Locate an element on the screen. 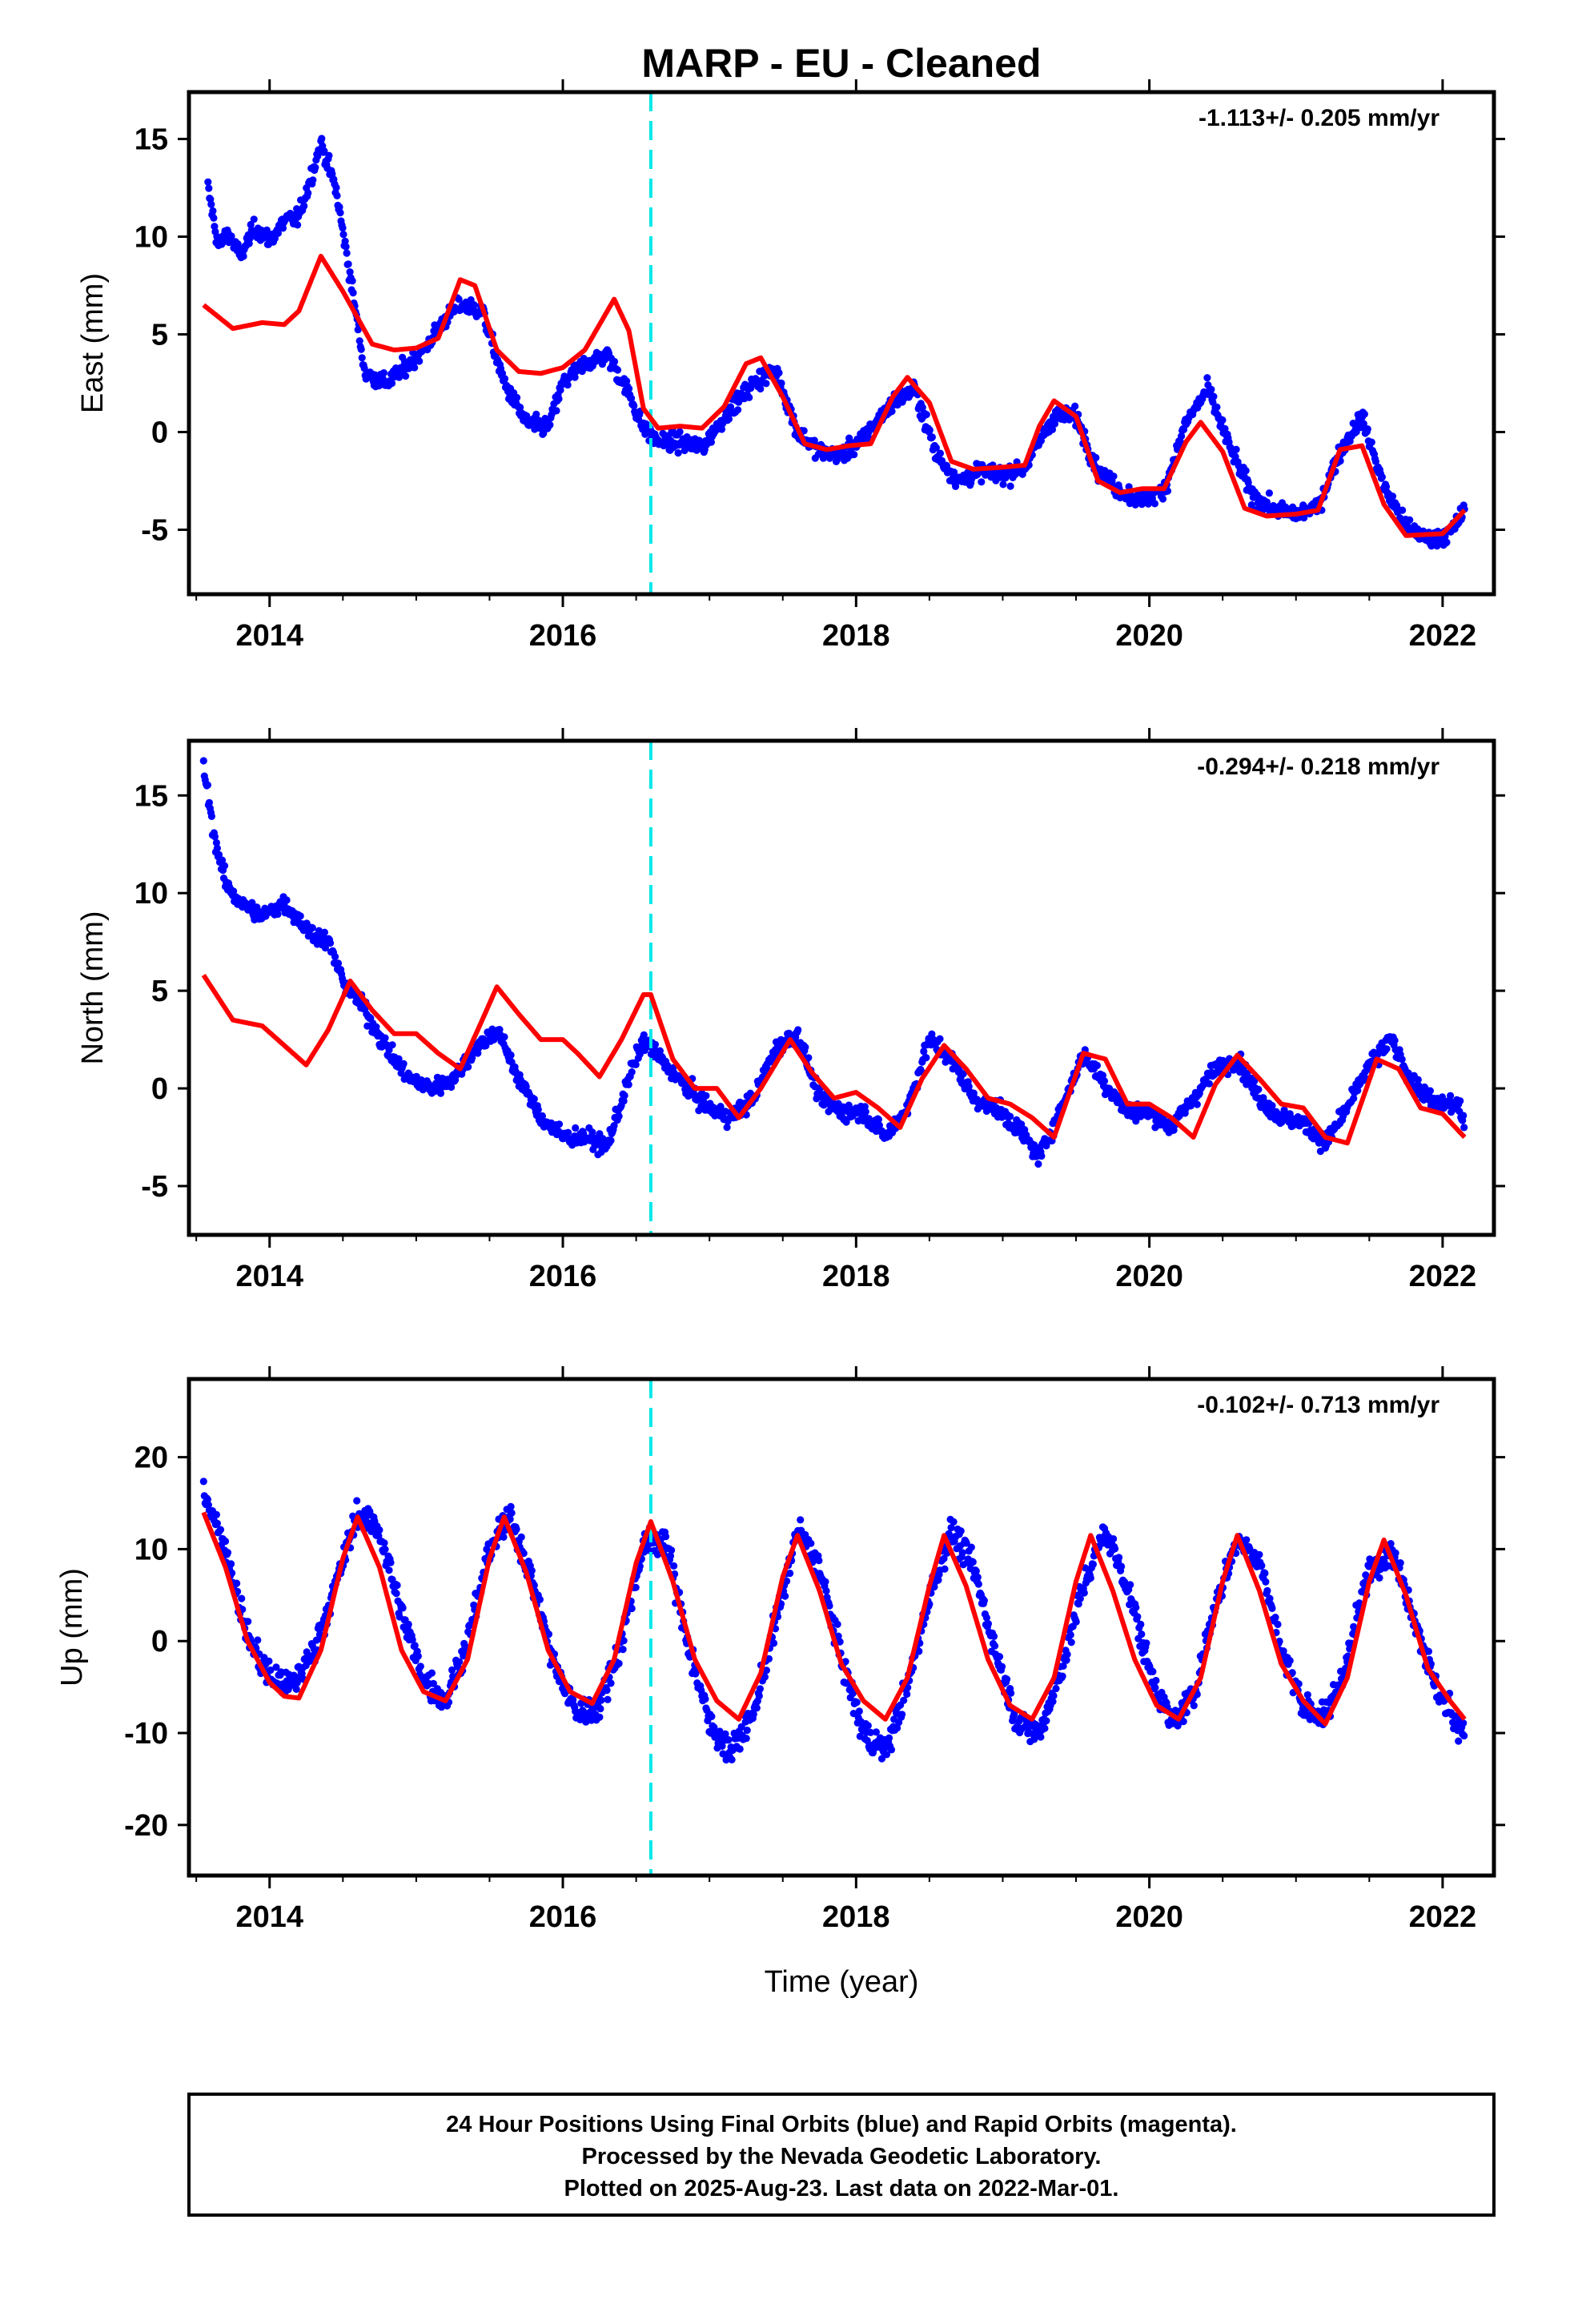 The height and width of the screenshot is (2324, 1582). y-axis-label: East (mm) is located at coordinates (93, 343).